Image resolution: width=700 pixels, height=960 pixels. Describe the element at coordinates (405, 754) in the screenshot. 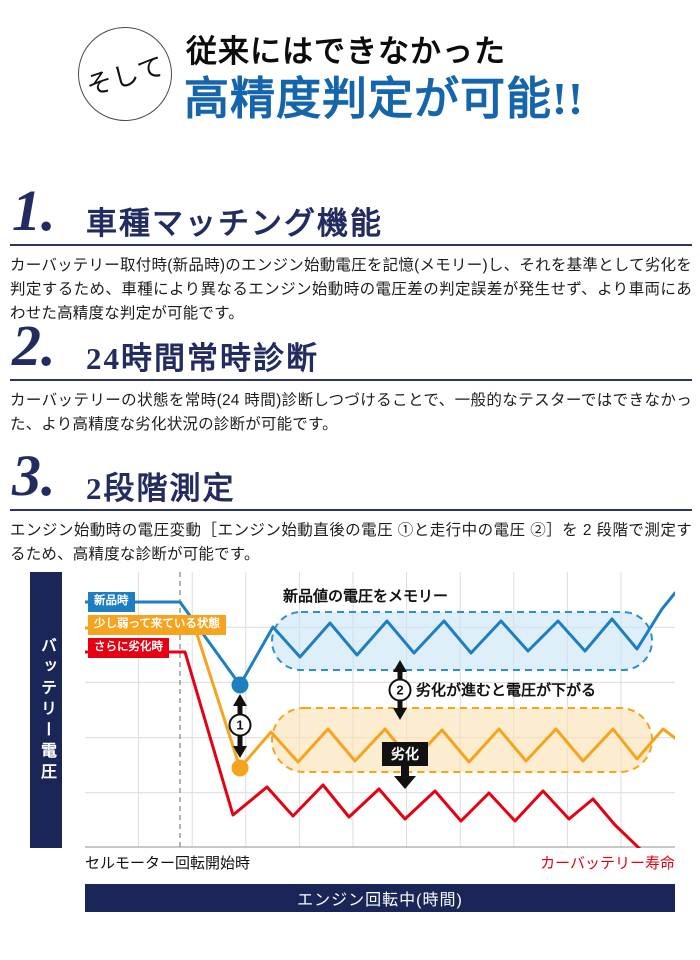

I see `svg-text: 劣化` at that location.